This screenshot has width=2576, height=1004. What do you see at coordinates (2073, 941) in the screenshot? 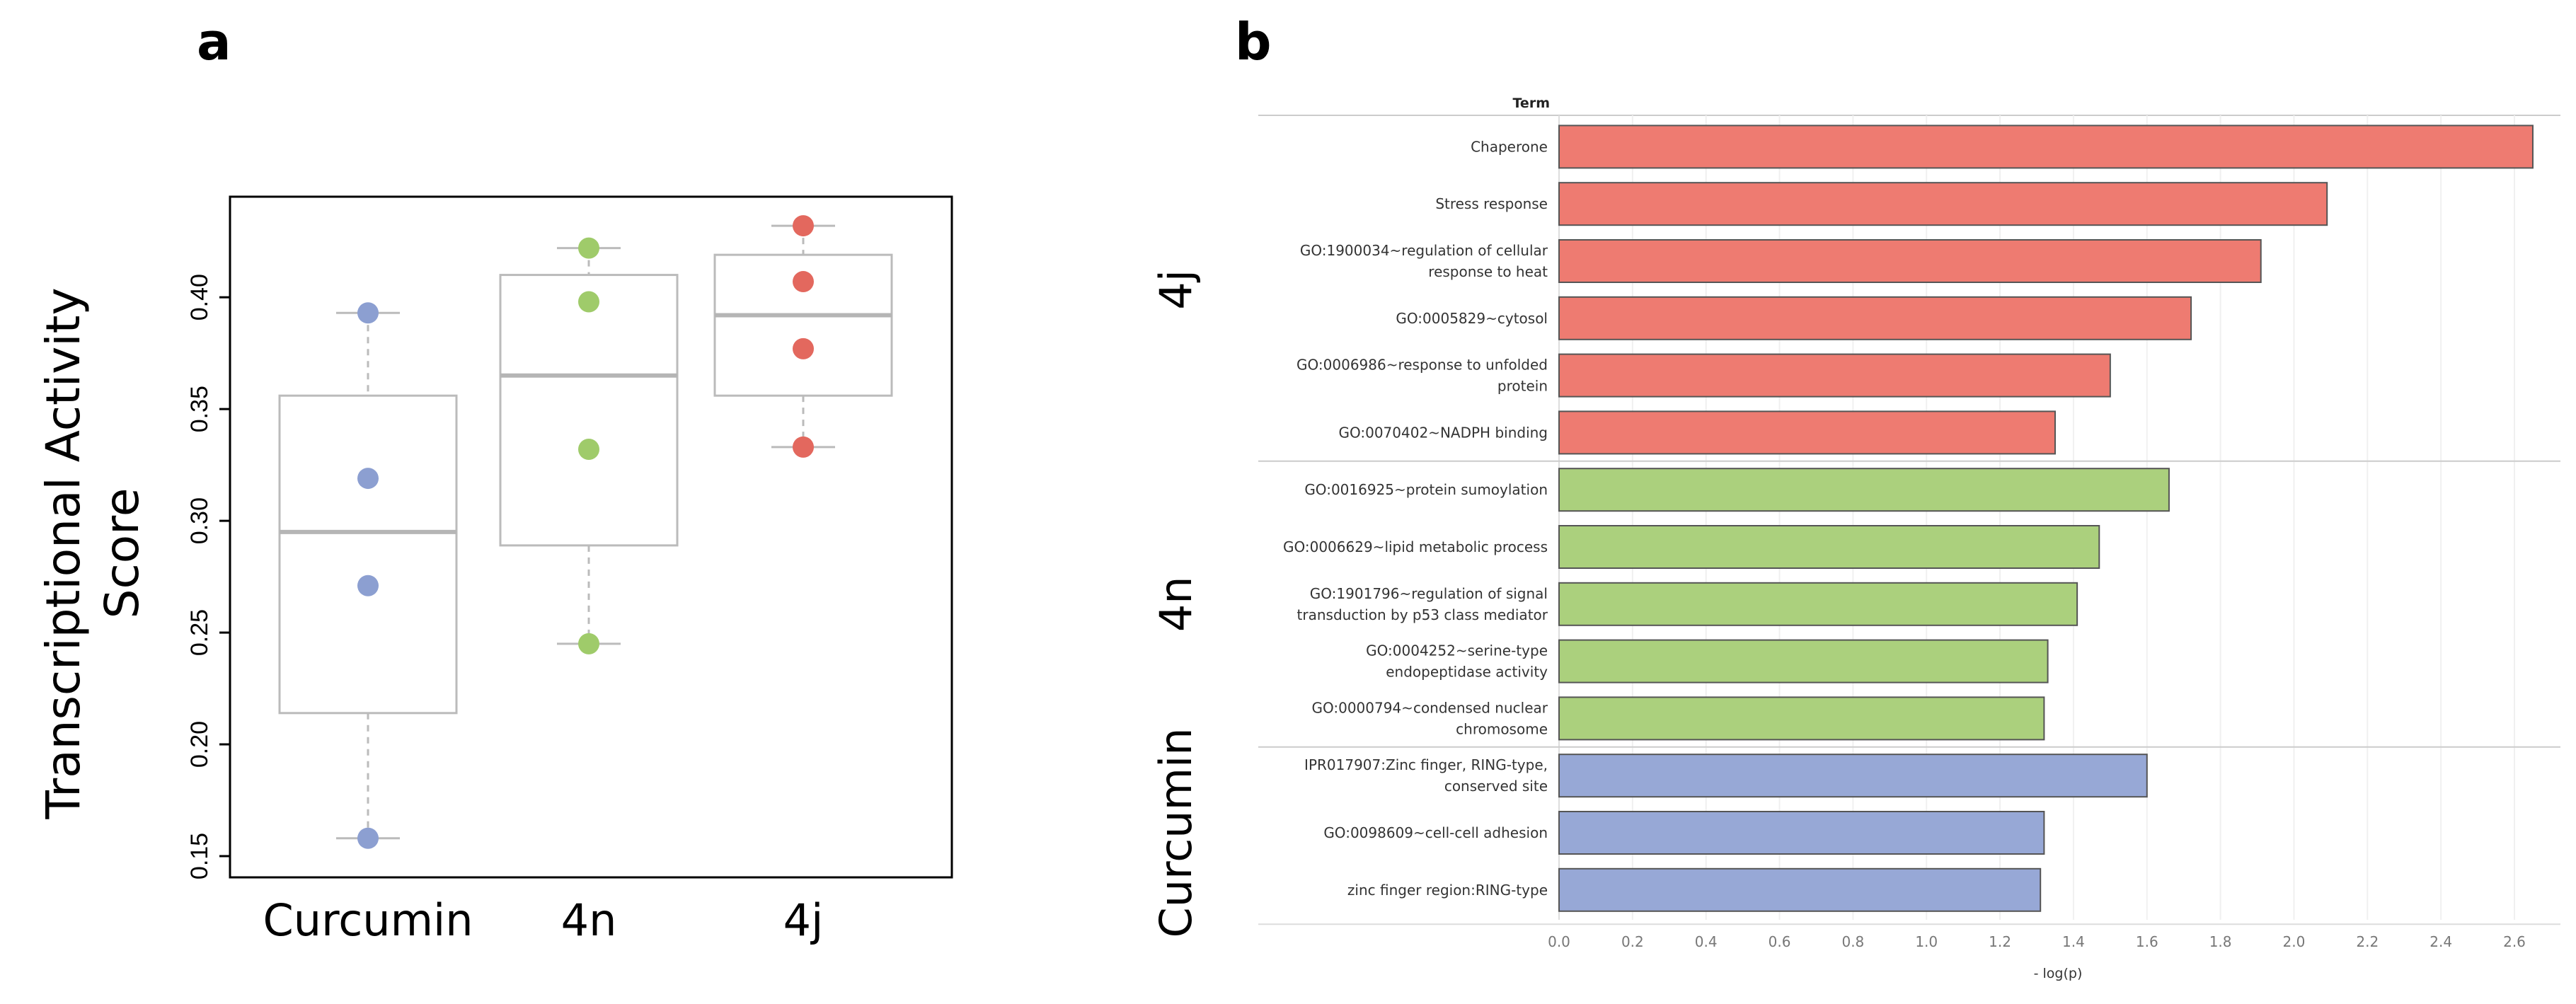
I see `x-tick-label: 1.4` at bounding box center [2073, 941].